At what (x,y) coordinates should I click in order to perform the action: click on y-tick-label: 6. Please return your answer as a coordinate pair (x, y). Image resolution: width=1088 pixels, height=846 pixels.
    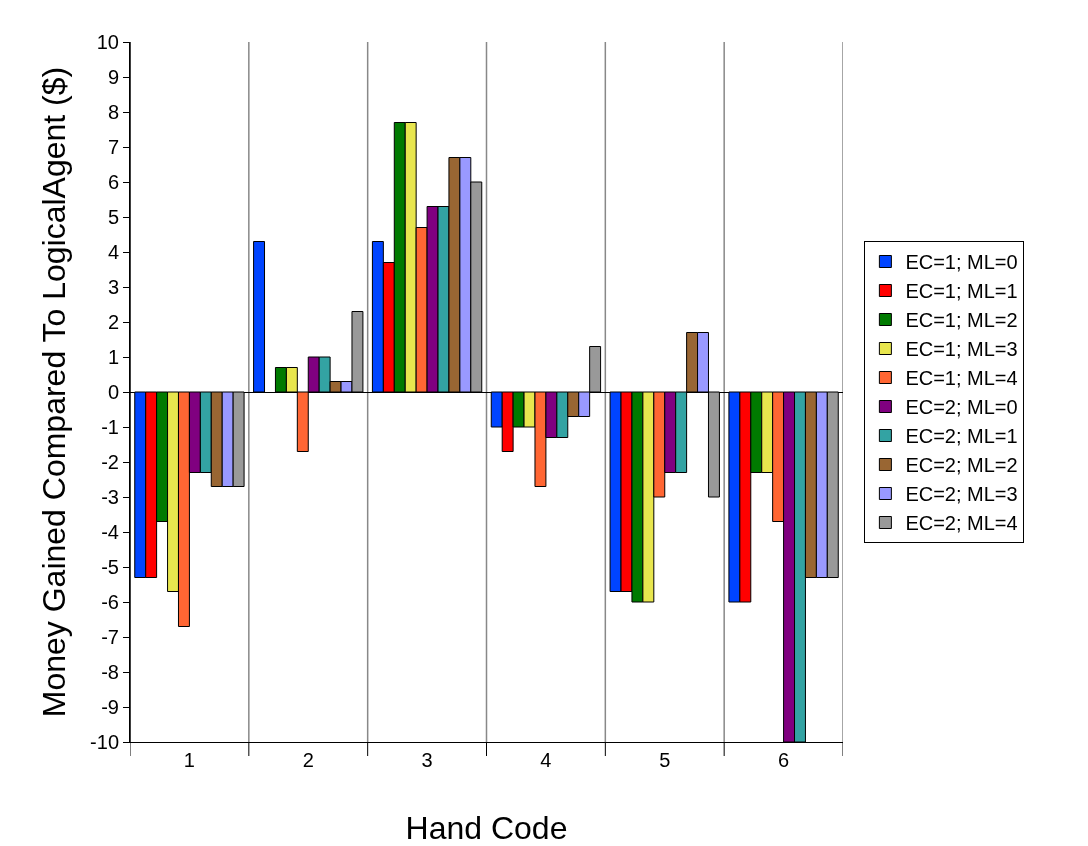
    Looking at the image, I should click on (113, 182).